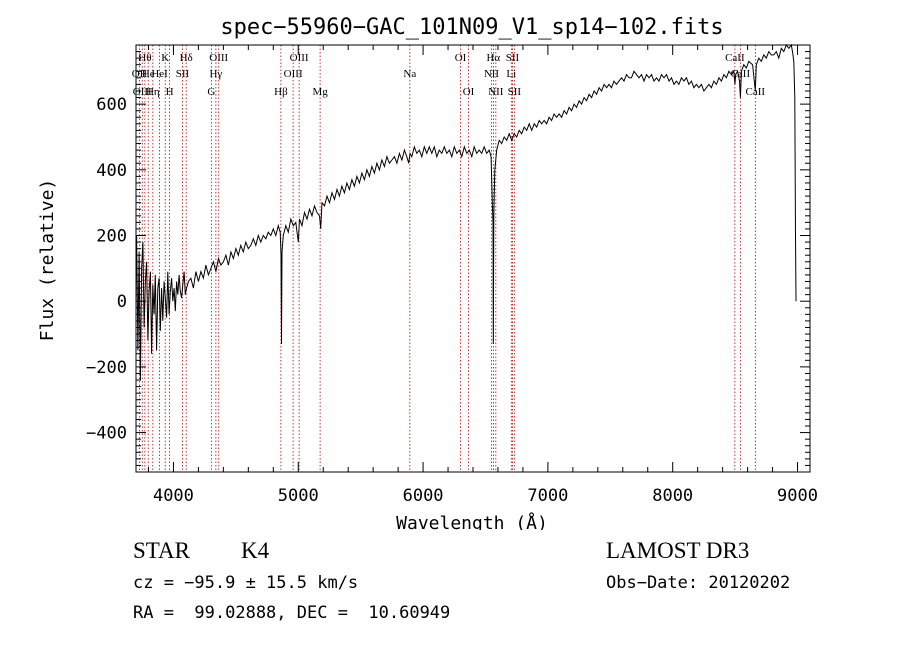 The height and width of the screenshot is (649, 900). Describe the element at coordinates (159, 74) in the screenshot. I see `line-label: HeI` at that location.